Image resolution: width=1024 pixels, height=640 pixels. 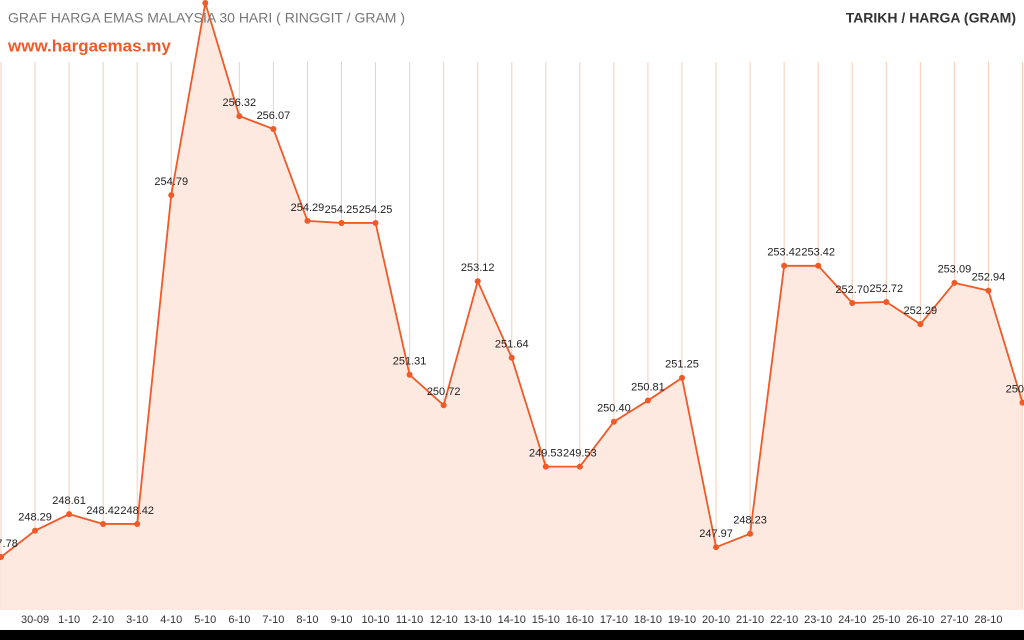 What do you see at coordinates (931, 18) in the screenshot?
I see `annotation: TARIKH / HARGA (GRAM)` at bounding box center [931, 18].